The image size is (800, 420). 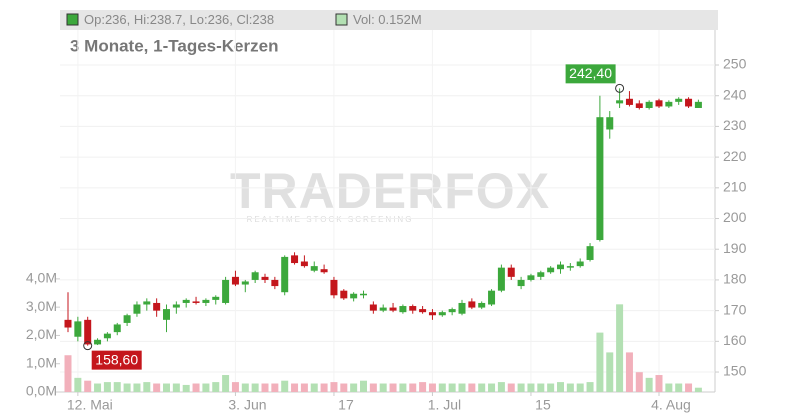 I want to click on y-tick-label: 180, so click(x=735, y=279).